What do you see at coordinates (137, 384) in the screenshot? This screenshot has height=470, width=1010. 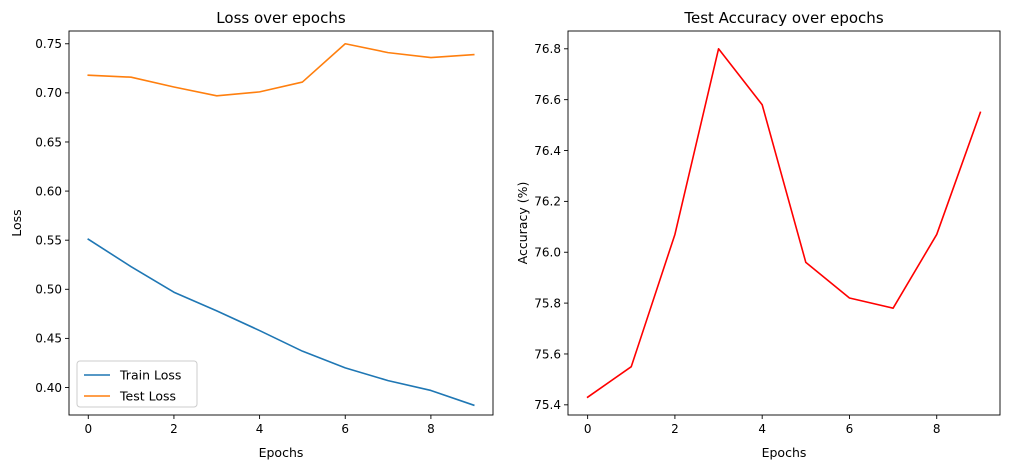 I see `legend: Train Loss Test Loss` at bounding box center [137, 384].